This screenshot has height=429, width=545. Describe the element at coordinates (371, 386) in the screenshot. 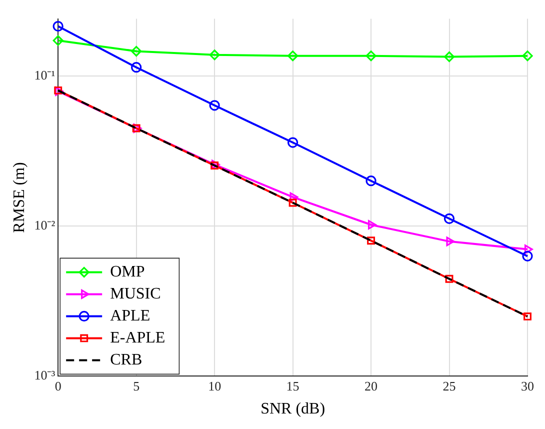

I see `x-tick-label: 20` at that location.